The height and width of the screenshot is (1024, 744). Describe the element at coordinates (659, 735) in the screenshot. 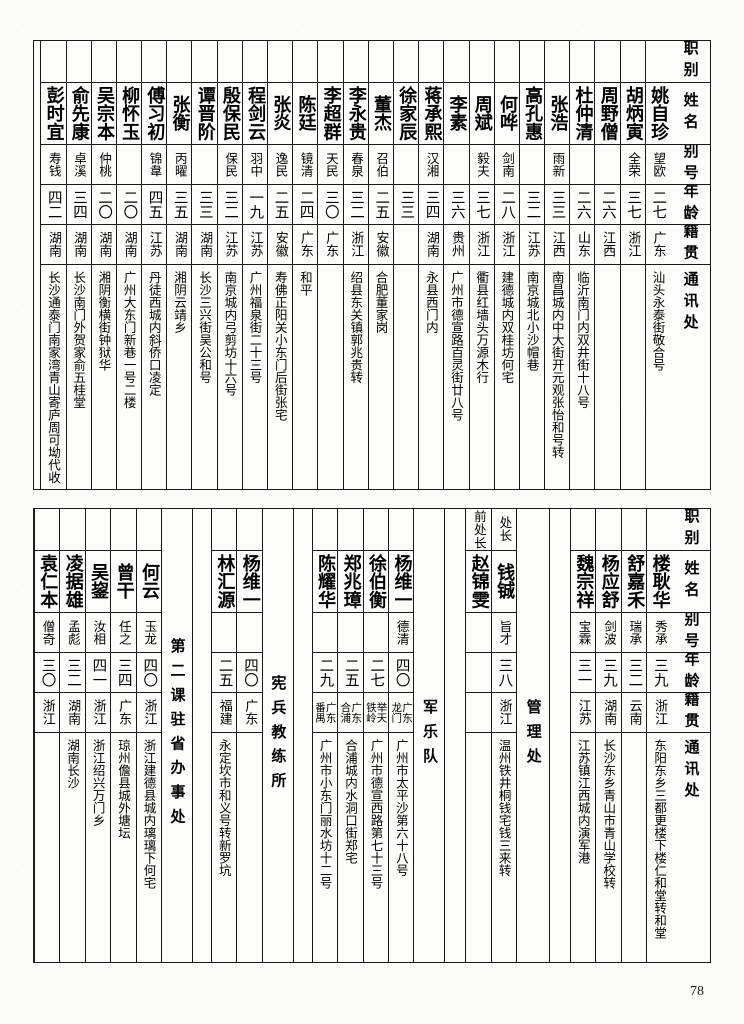

I see `roster-entry-column: 楼耿华 秀承 三九 浙江 东阳东乡三都更楼下楼仁和堂转和堂` at that location.